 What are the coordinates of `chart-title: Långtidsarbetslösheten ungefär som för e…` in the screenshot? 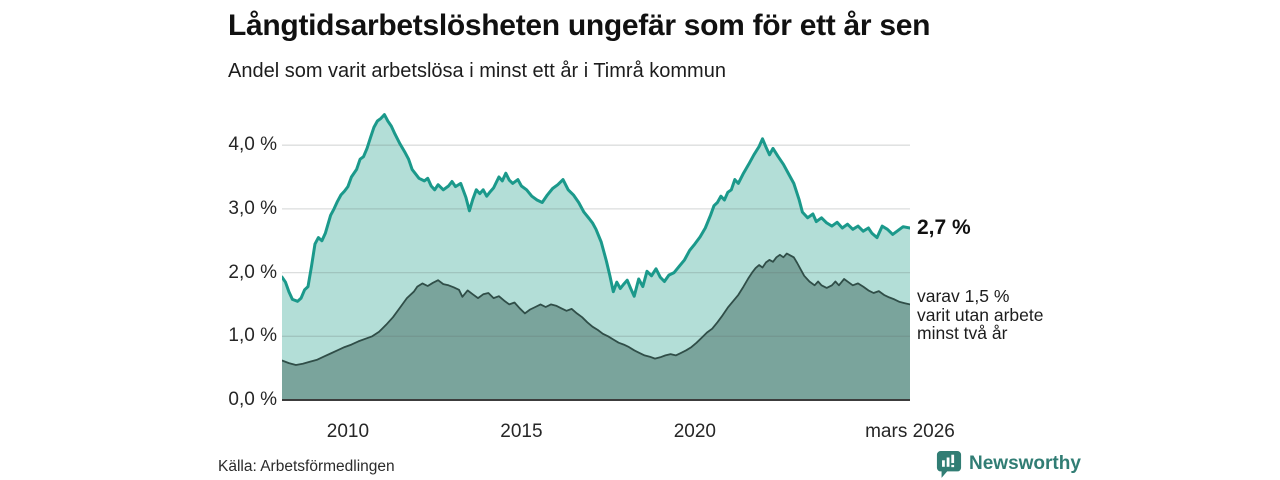 It's located at (579, 25).